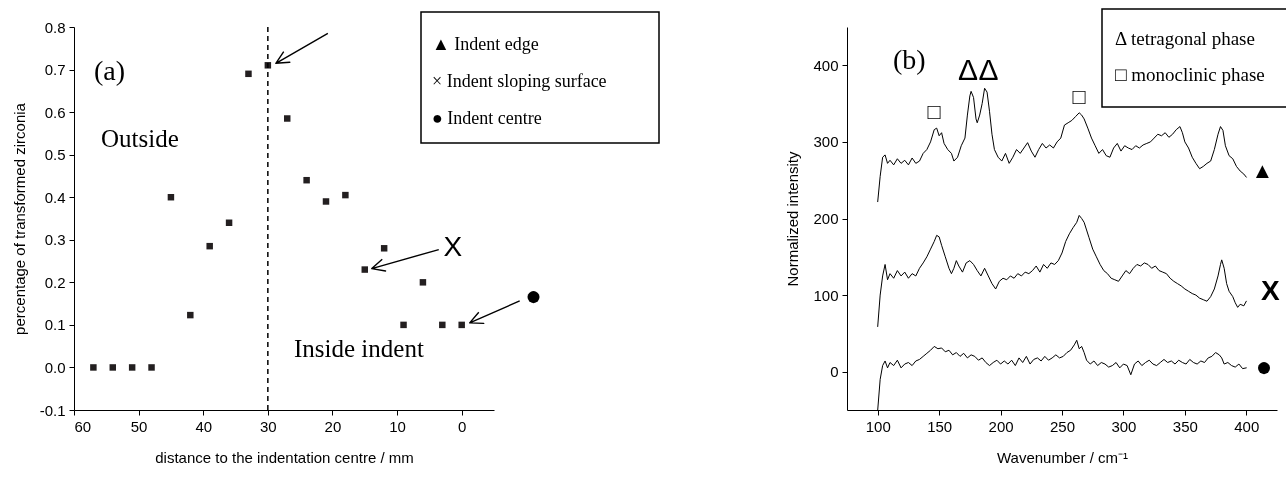  Describe the element at coordinates (397, 426) in the screenshot. I see `x-tick-label: 10` at that location.